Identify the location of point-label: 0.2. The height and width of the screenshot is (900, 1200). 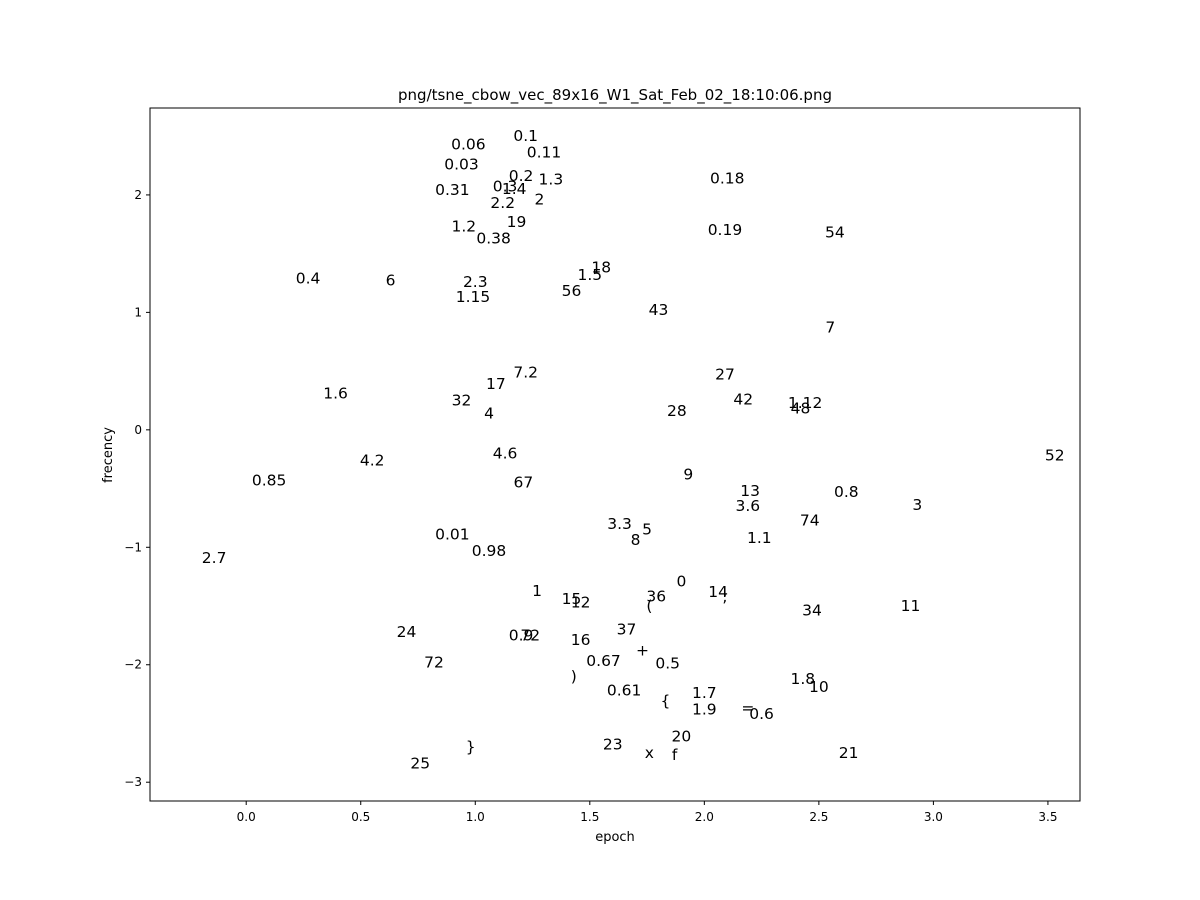
(521, 176).